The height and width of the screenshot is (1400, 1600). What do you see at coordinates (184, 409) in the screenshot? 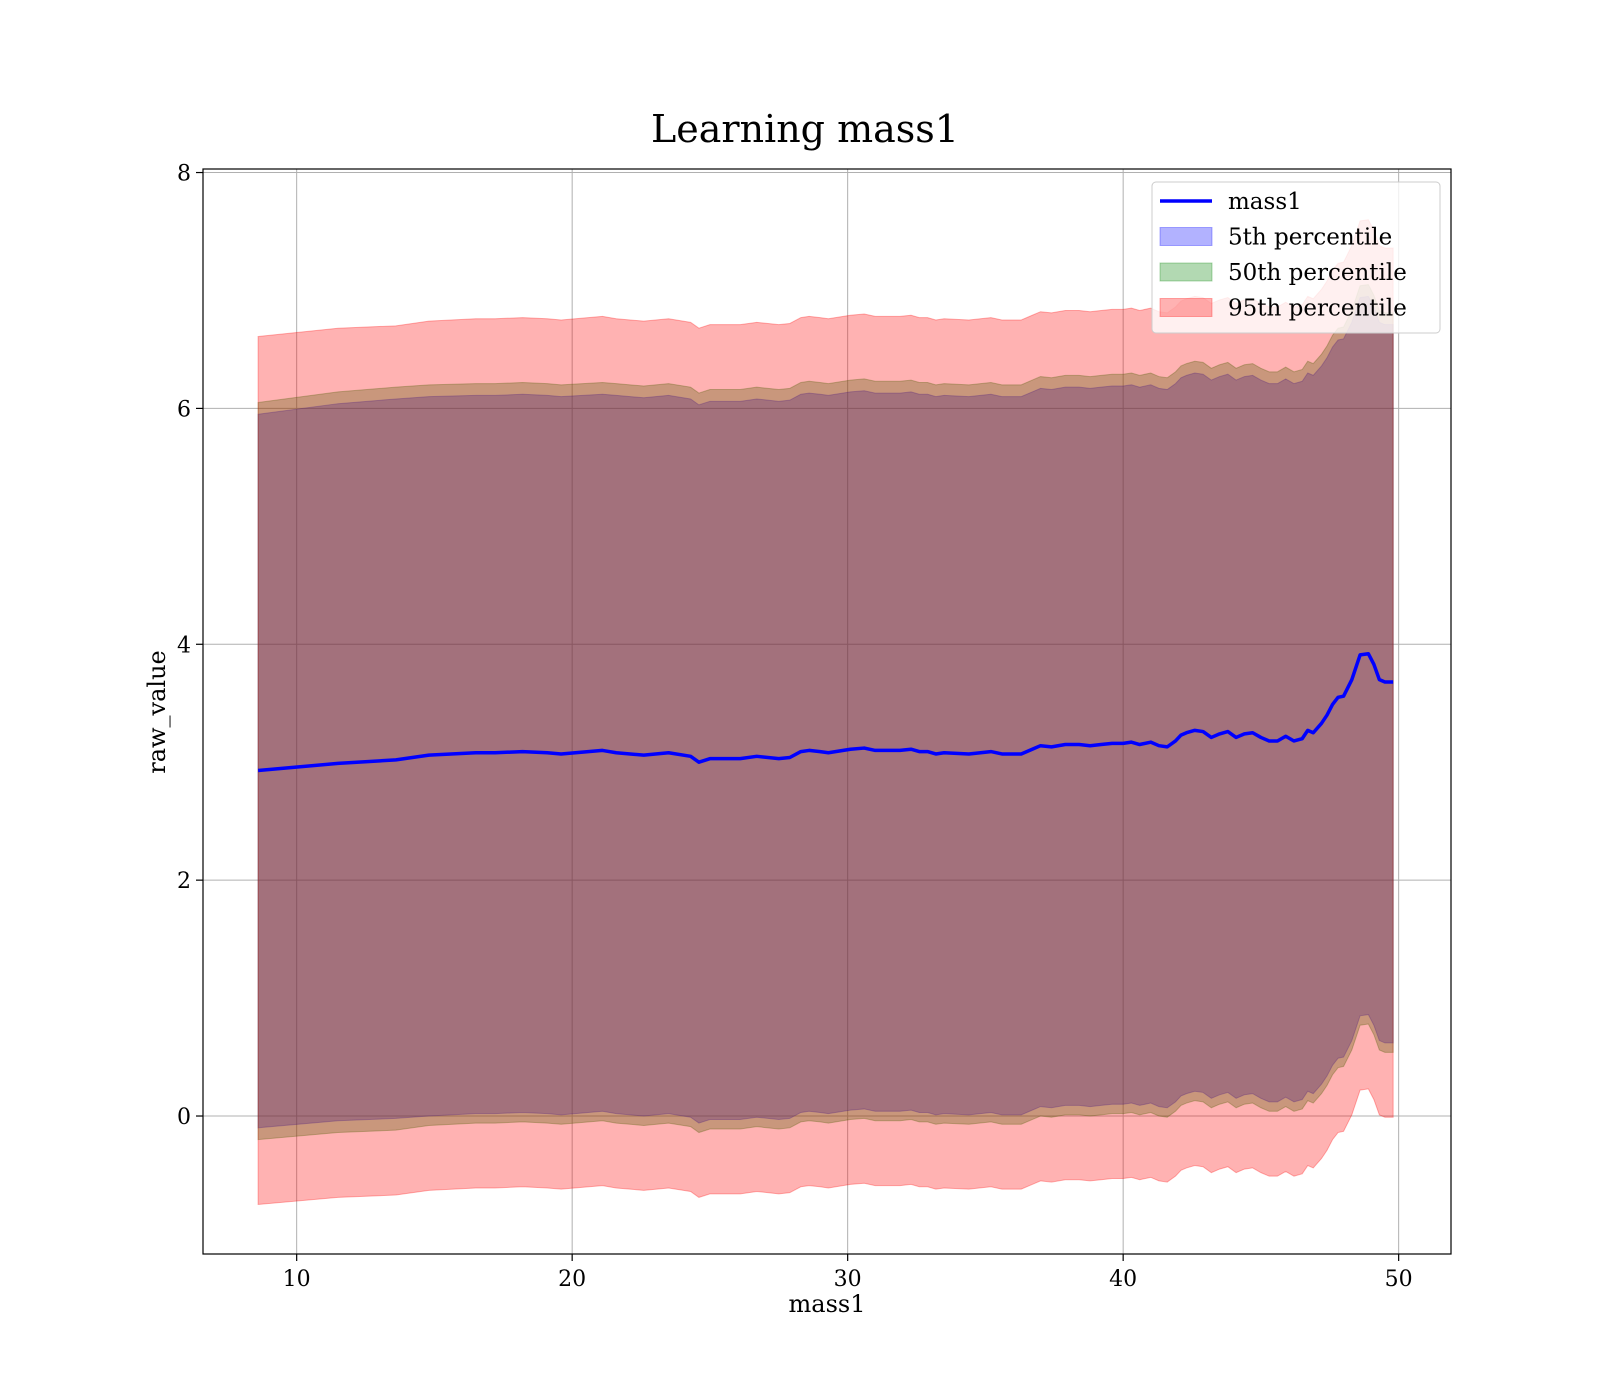
I see `y-tick-label: 6` at bounding box center [184, 409].